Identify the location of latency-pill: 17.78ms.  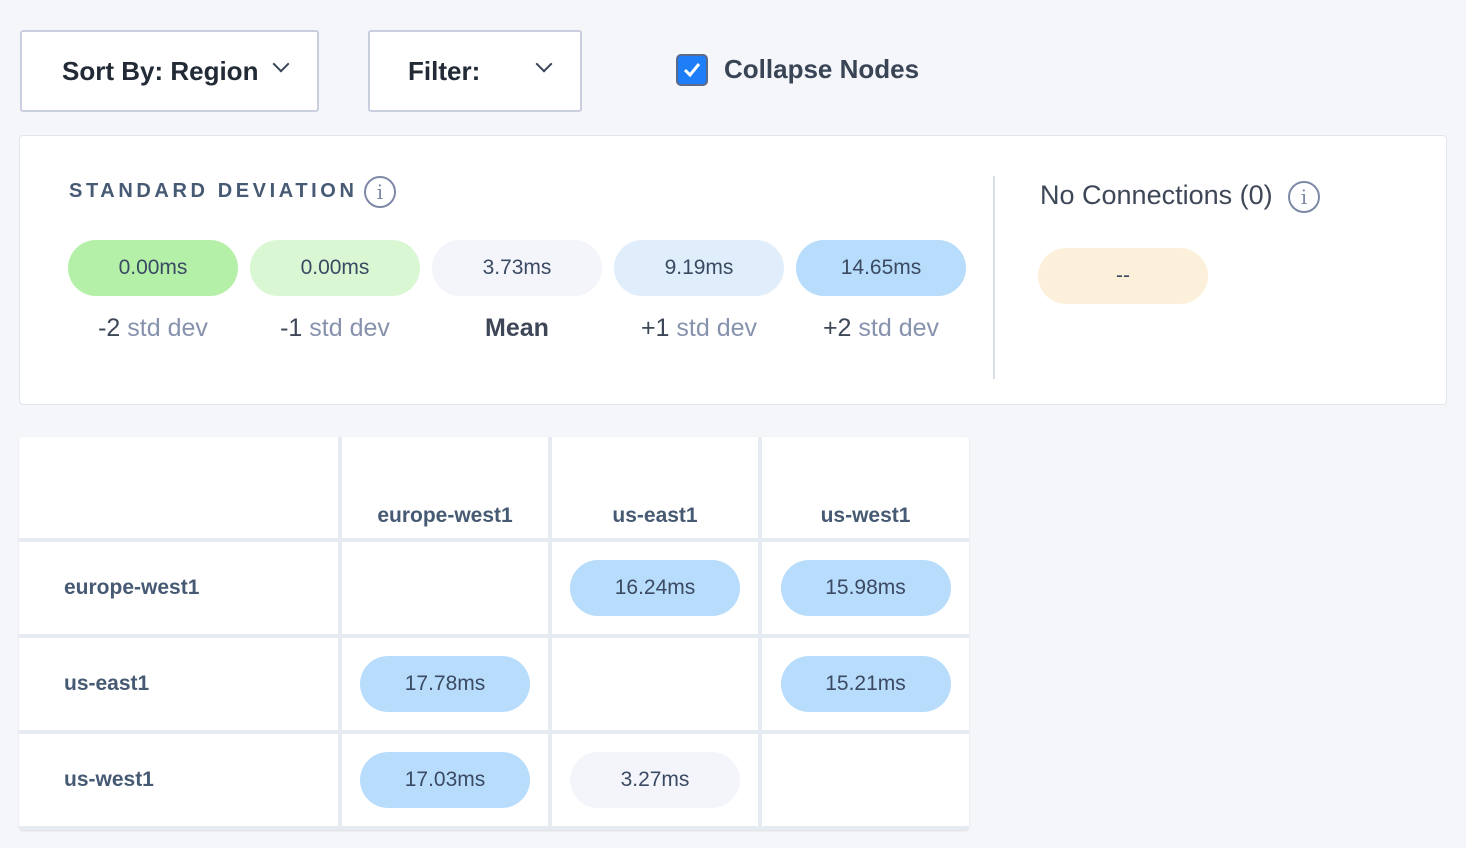
(445, 684).